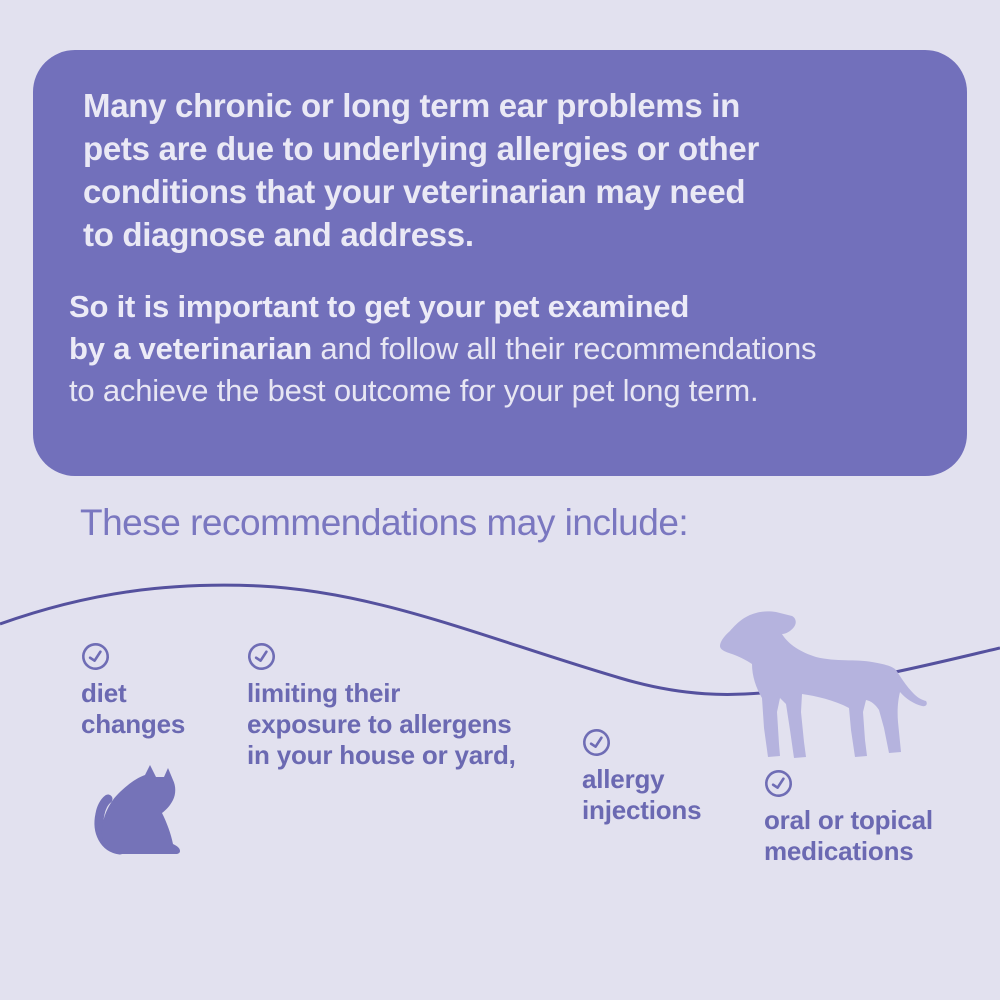 The image size is (1000, 1000). What do you see at coordinates (823, 684) in the screenshot?
I see `dog-silhouette-icon` at bounding box center [823, 684].